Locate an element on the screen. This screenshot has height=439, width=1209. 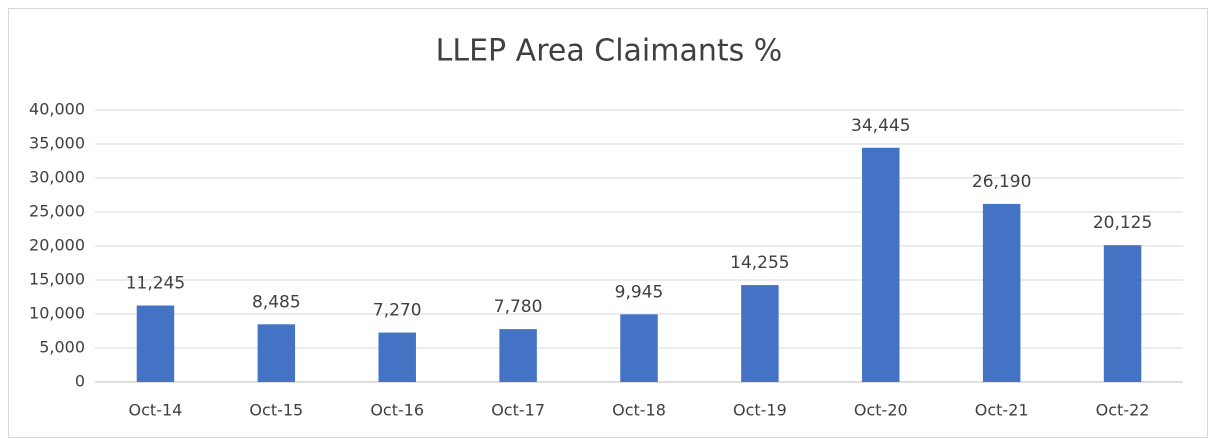
y-tick-label: 40,000 is located at coordinates (57, 109).